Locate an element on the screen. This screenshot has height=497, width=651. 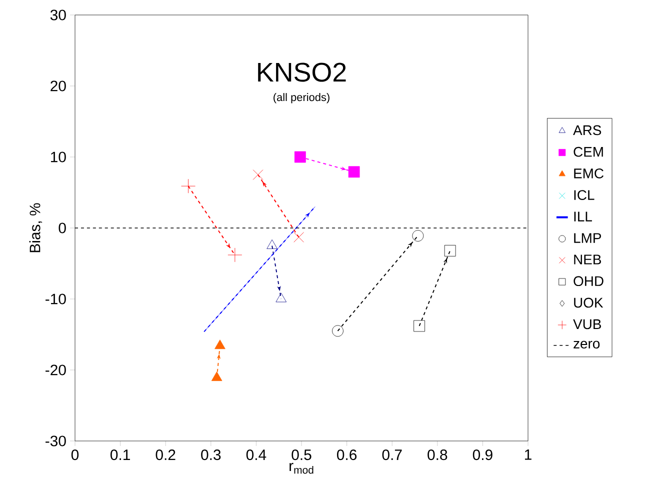
legend-label: EMC is located at coordinates (589, 173).